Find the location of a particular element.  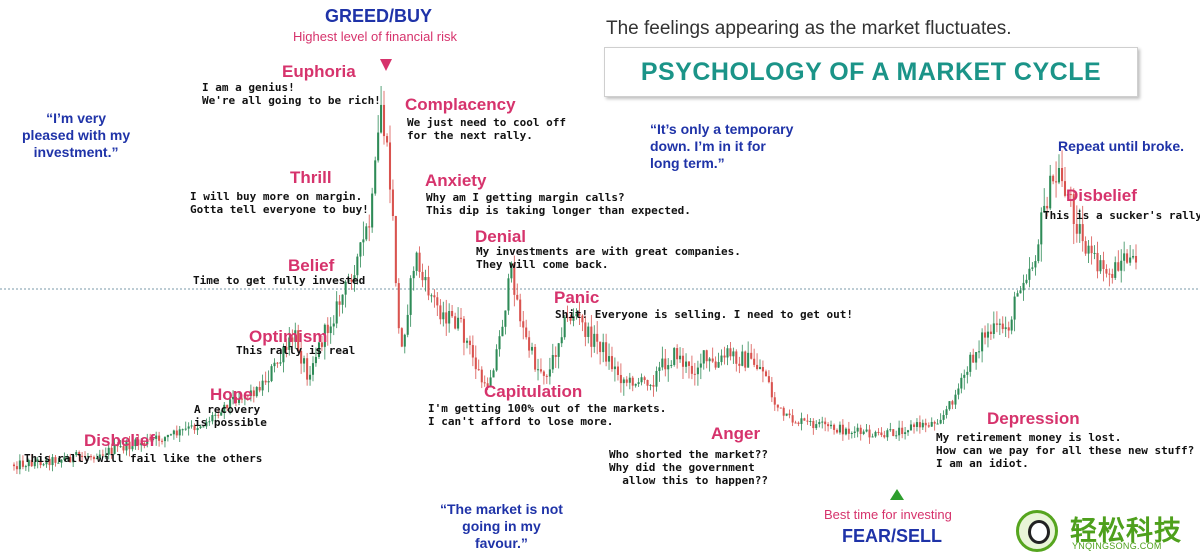

watermark-sub: YNQINGSONG.COM is located at coordinates (1117, 546).